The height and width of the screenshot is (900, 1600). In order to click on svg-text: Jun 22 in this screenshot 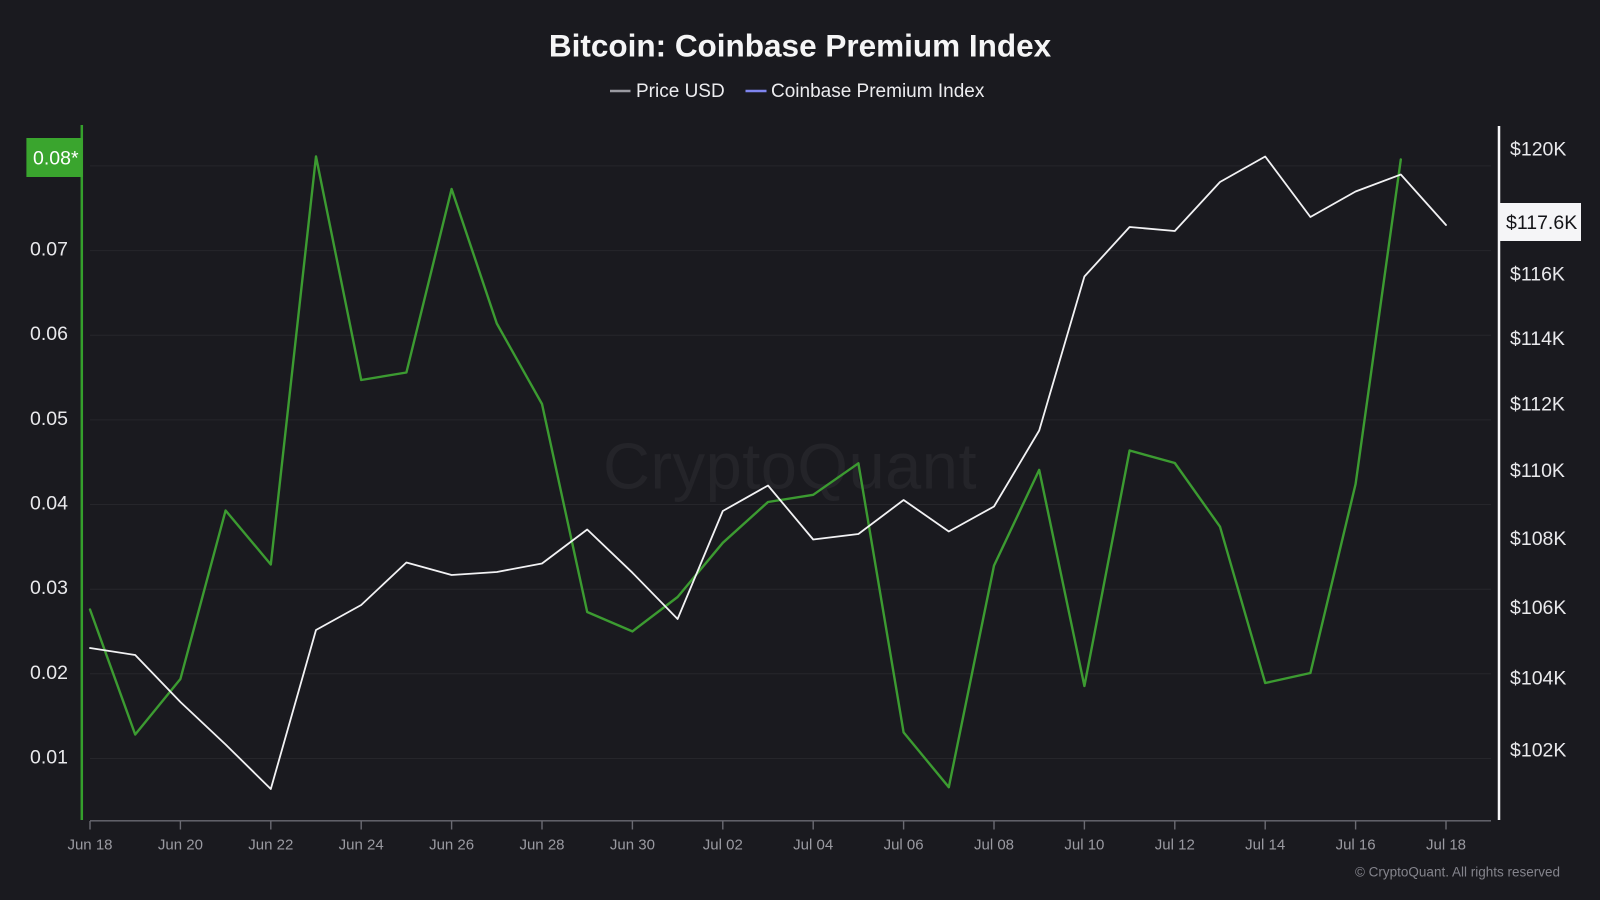, I will do `click(270, 845)`.